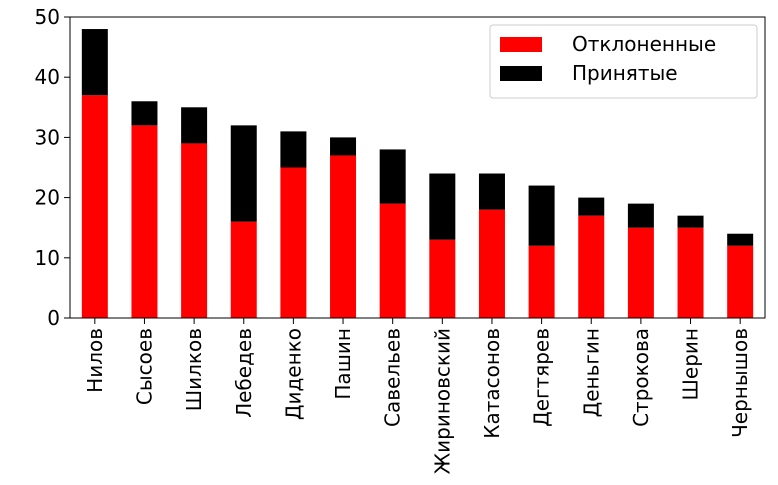 The height and width of the screenshot is (485, 778). I want to click on x-tick-label: Диденко, so click(293, 374).